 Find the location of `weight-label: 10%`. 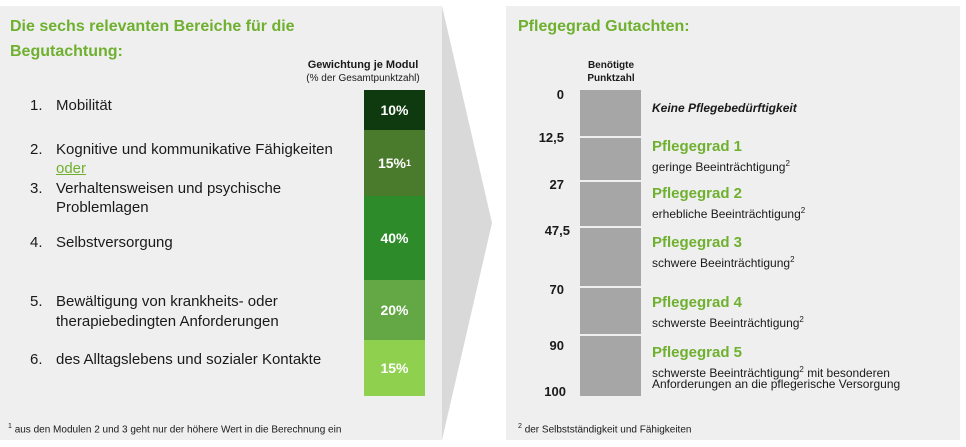

weight-label: 10% is located at coordinates (394, 110).